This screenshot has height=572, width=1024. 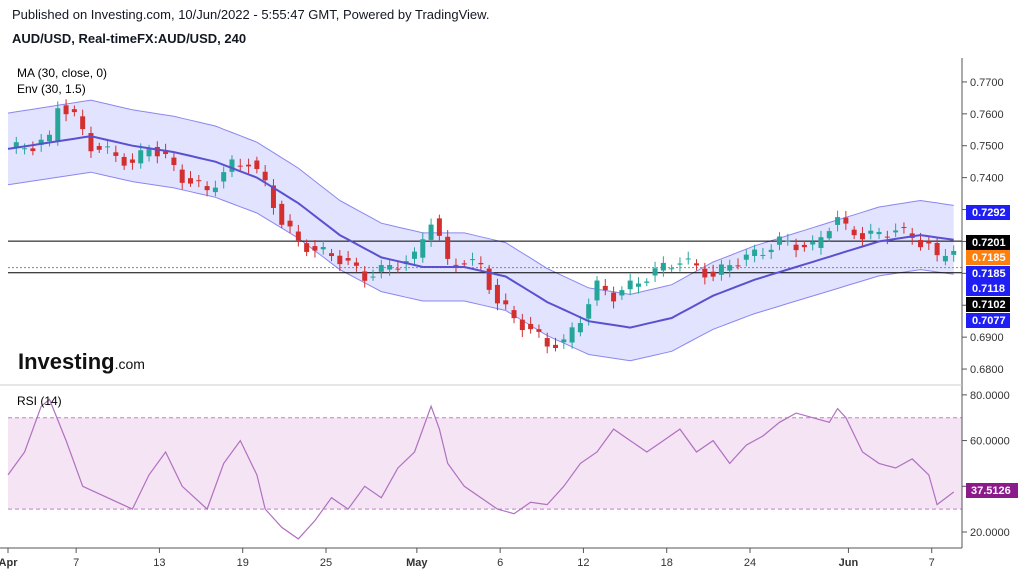 What do you see at coordinates (583, 563) in the screenshot?
I see `x-tick-label: 12` at bounding box center [583, 563].